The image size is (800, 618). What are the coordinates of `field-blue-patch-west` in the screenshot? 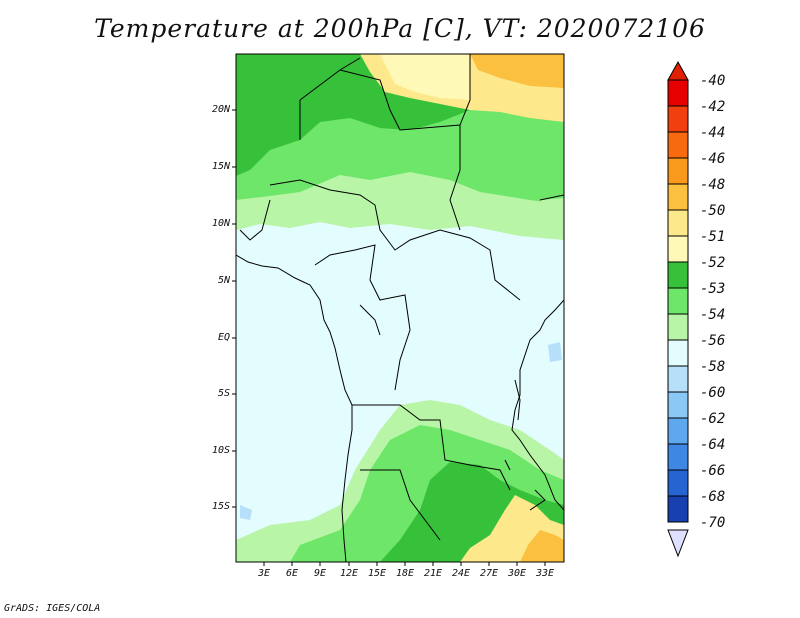 It's located at (246, 512).